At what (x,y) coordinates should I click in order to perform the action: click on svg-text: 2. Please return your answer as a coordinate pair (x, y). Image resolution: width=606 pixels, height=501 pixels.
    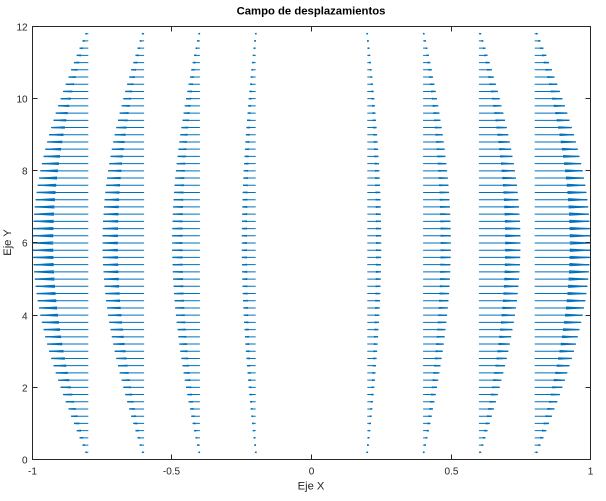
    Looking at the image, I should click on (25, 389).